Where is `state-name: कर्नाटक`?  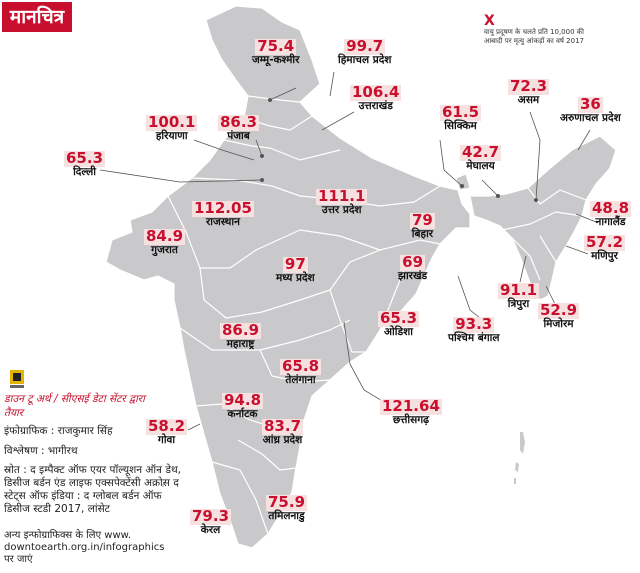 state-name: कर्नाटक is located at coordinates (242, 413).